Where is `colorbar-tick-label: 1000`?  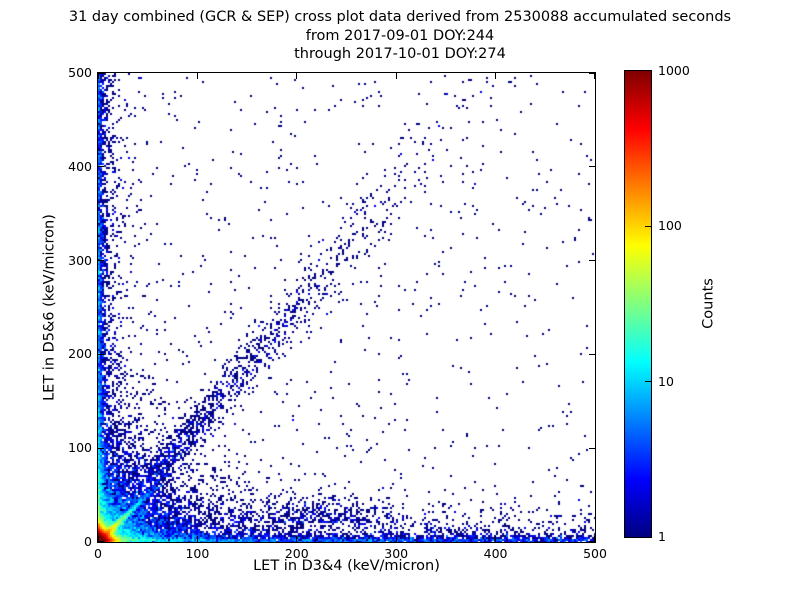 colorbar-tick-label: 1000 is located at coordinates (674, 70).